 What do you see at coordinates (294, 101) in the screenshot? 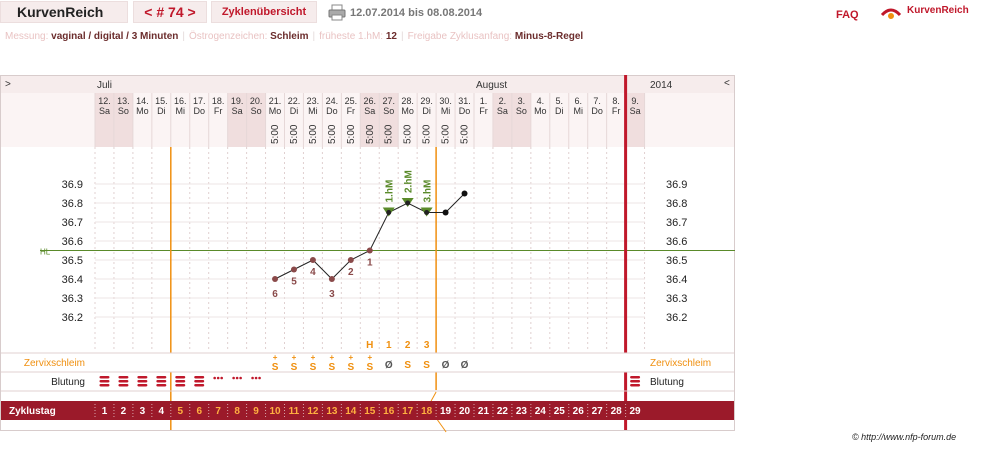
I see `day-number: 22.` at bounding box center [294, 101].